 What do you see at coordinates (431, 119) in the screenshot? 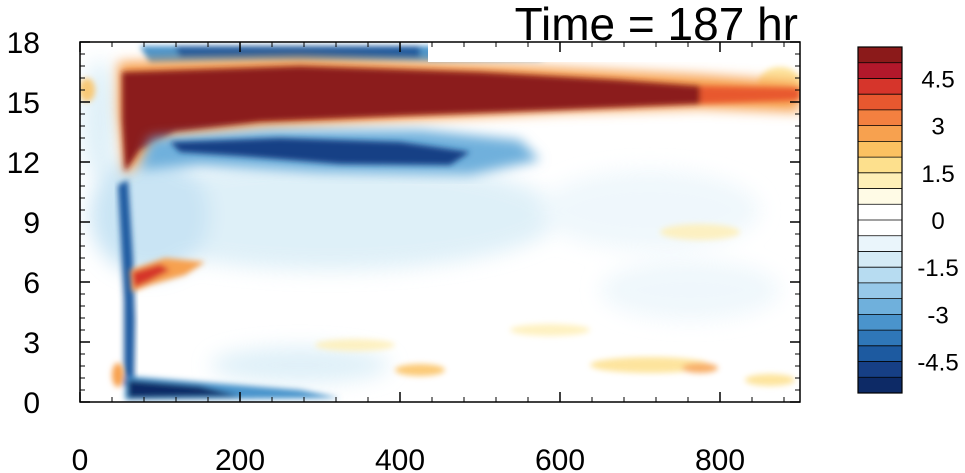
I see `positive-band-core` at bounding box center [431, 119].